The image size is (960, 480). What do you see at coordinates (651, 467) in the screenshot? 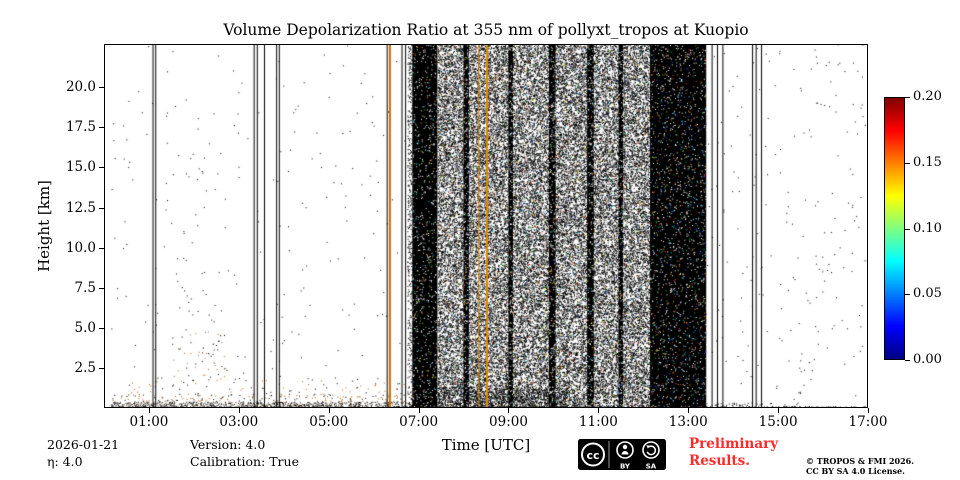
I see `badge-sa-text: SA` at bounding box center [651, 467].